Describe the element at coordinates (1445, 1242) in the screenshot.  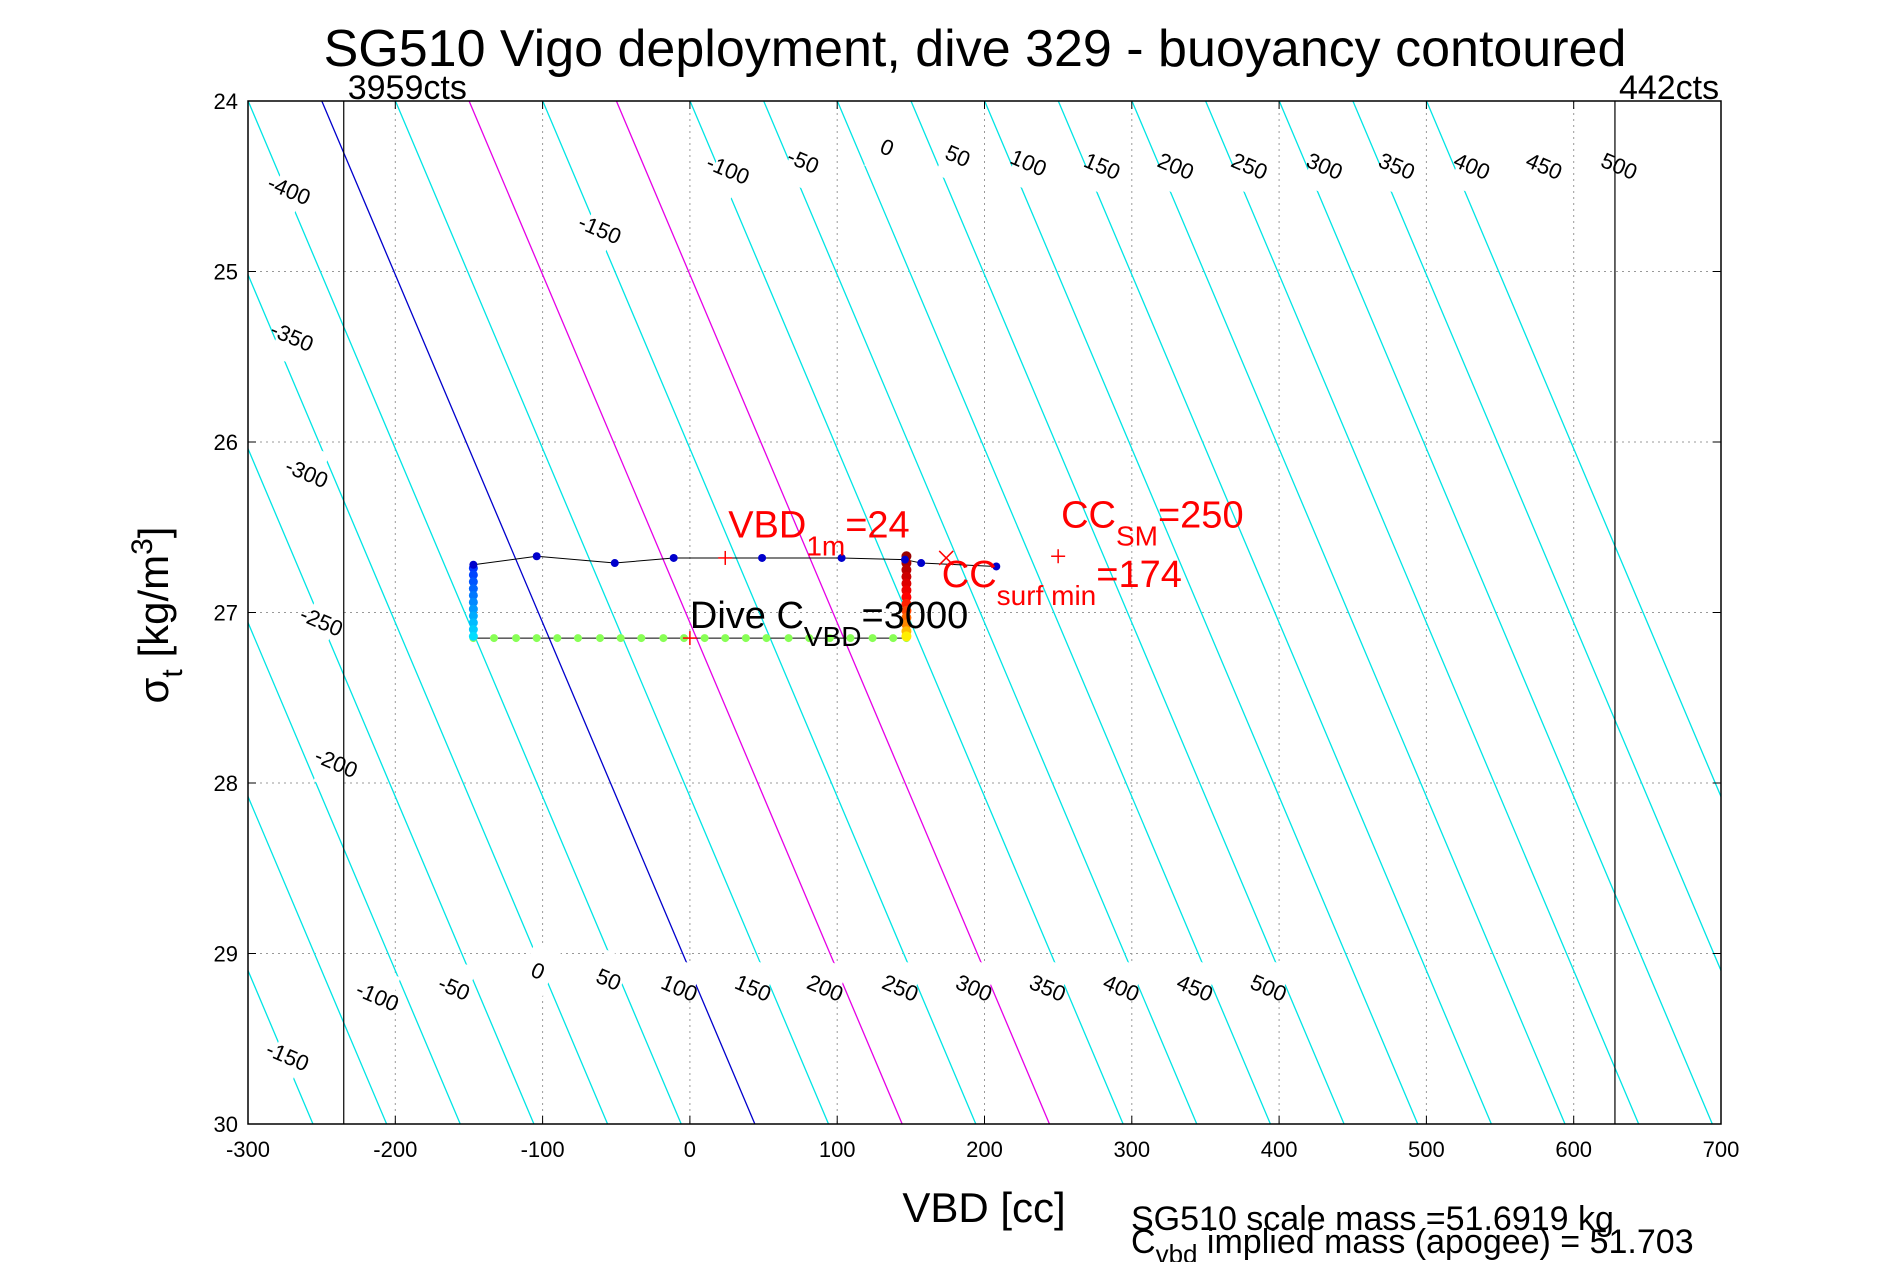
I see `implied-mass-text: implied mass (apogee) = 51.703` at that location.